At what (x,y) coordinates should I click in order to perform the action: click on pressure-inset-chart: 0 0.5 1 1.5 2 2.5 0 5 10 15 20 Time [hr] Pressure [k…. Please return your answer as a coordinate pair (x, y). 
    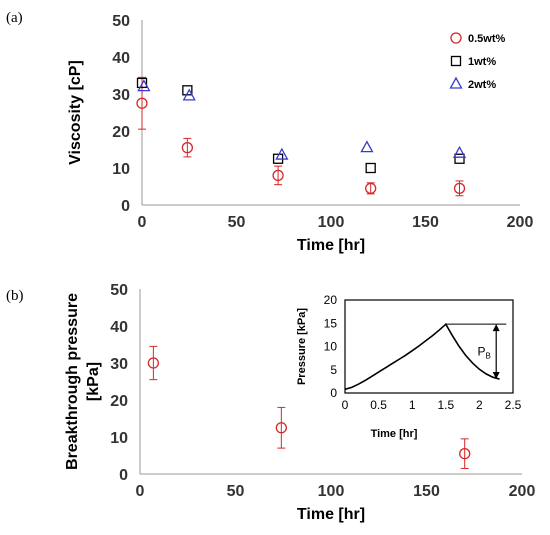
    Looking at the image, I should click on (409, 366).